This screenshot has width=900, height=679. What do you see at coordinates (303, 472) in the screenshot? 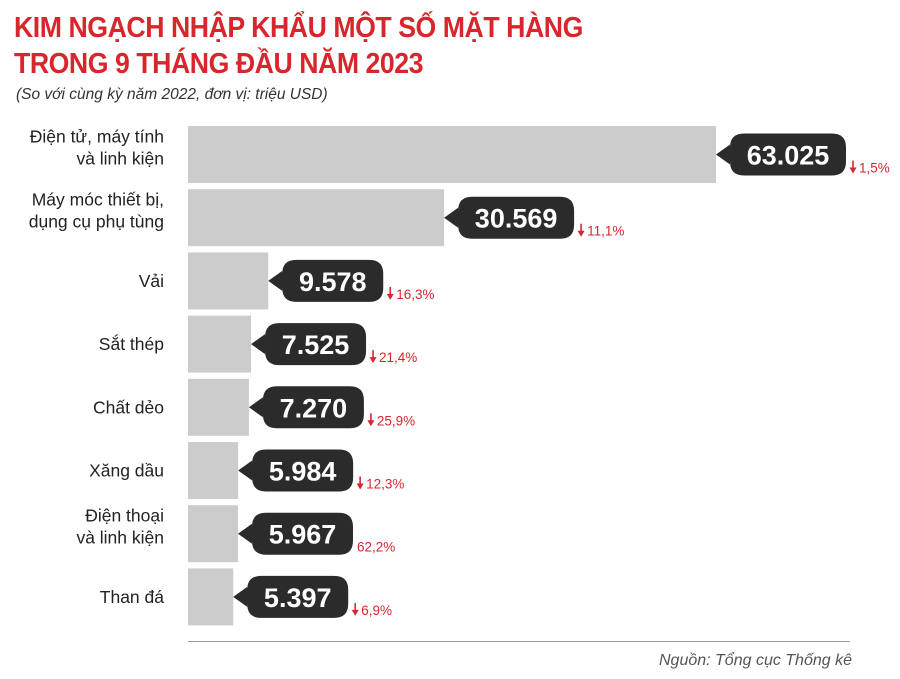
I see `value-label: 5.984` at bounding box center [303, 472].